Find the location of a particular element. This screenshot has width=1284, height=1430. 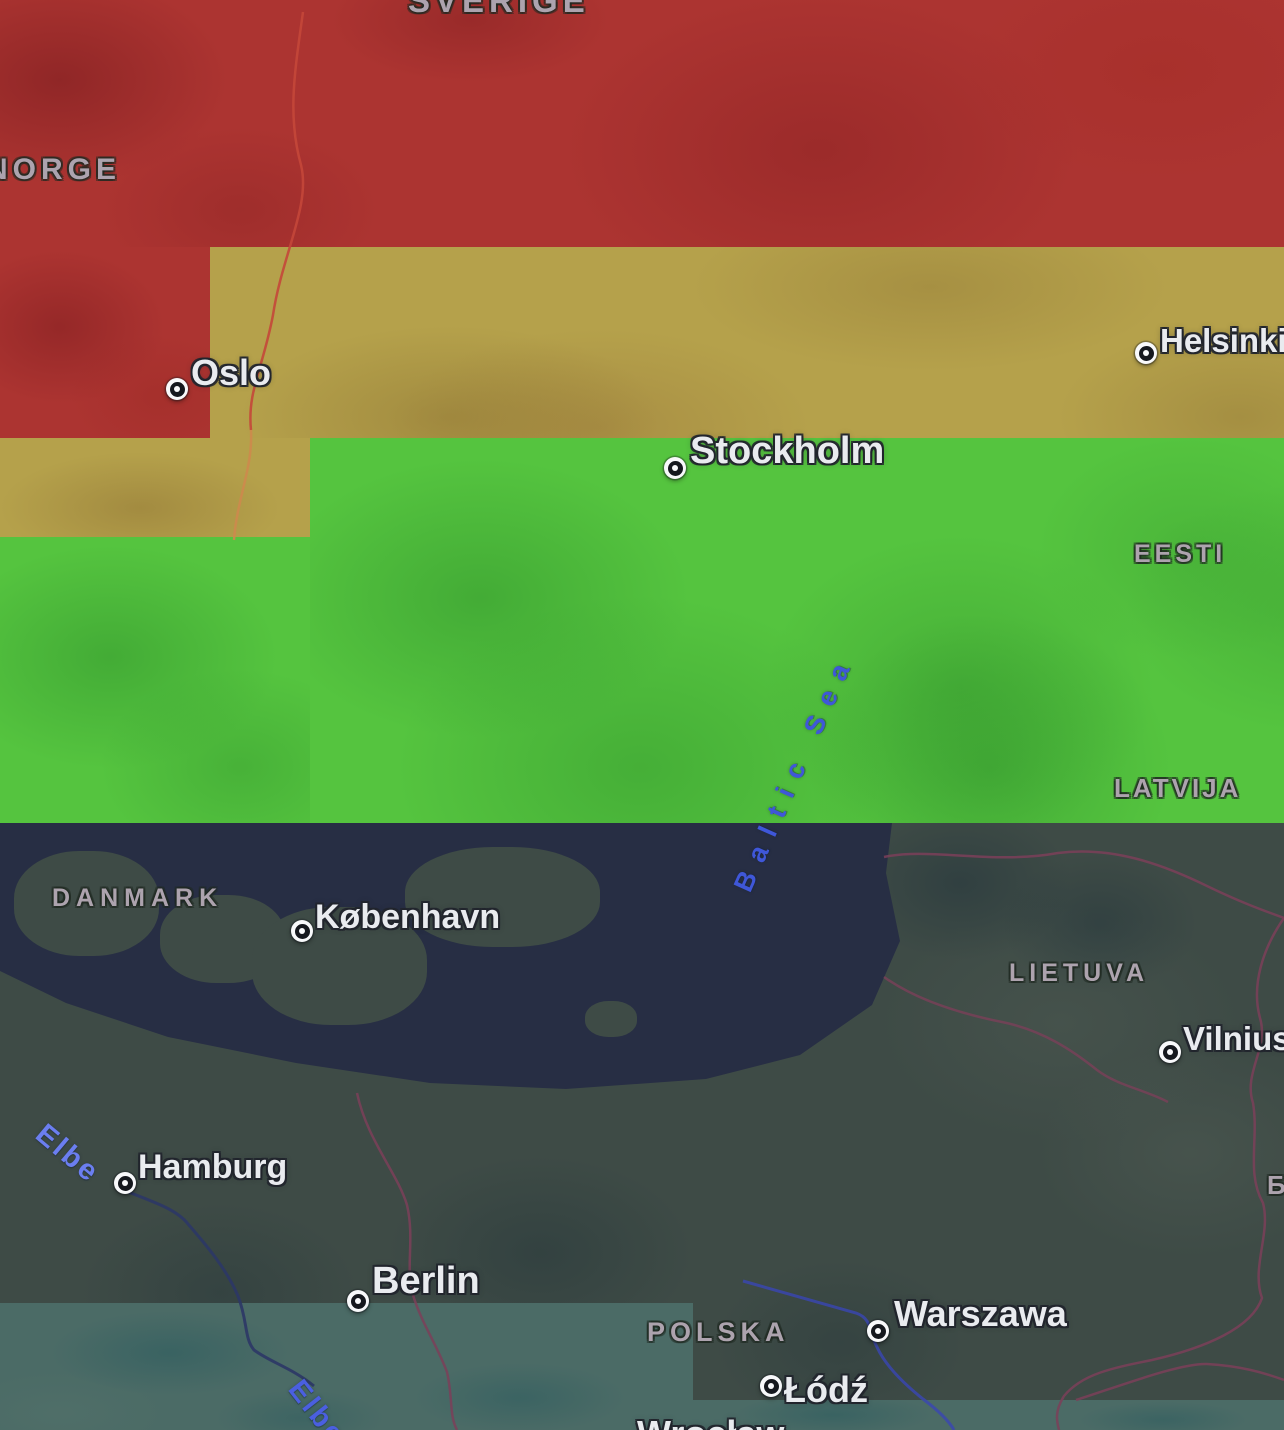

border-norway-sweden-south is located at coordinates (242, 485).